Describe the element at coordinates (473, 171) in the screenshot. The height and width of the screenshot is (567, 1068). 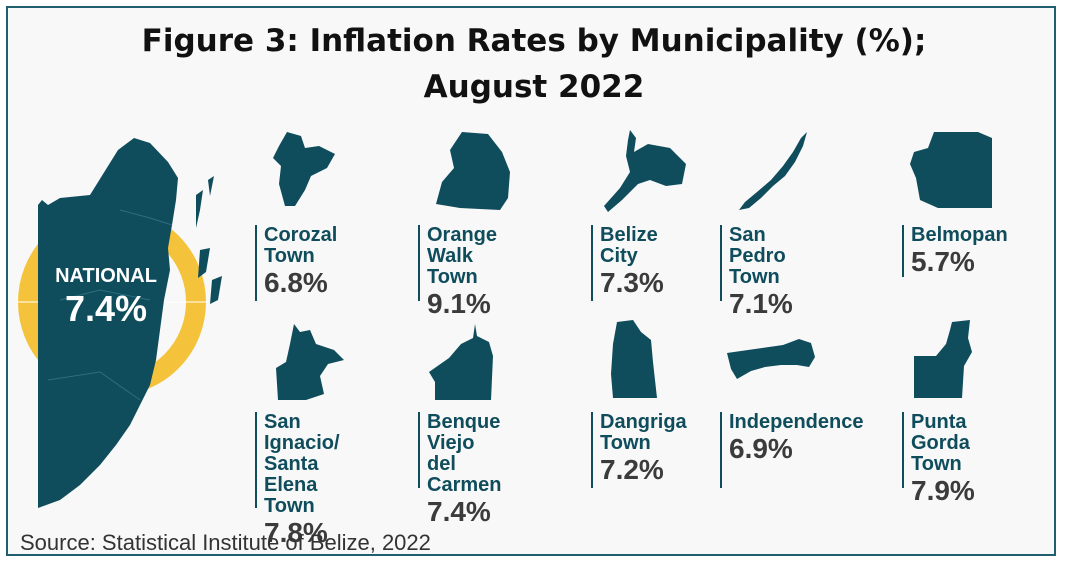
I see `orange-walk-shape` at that location.